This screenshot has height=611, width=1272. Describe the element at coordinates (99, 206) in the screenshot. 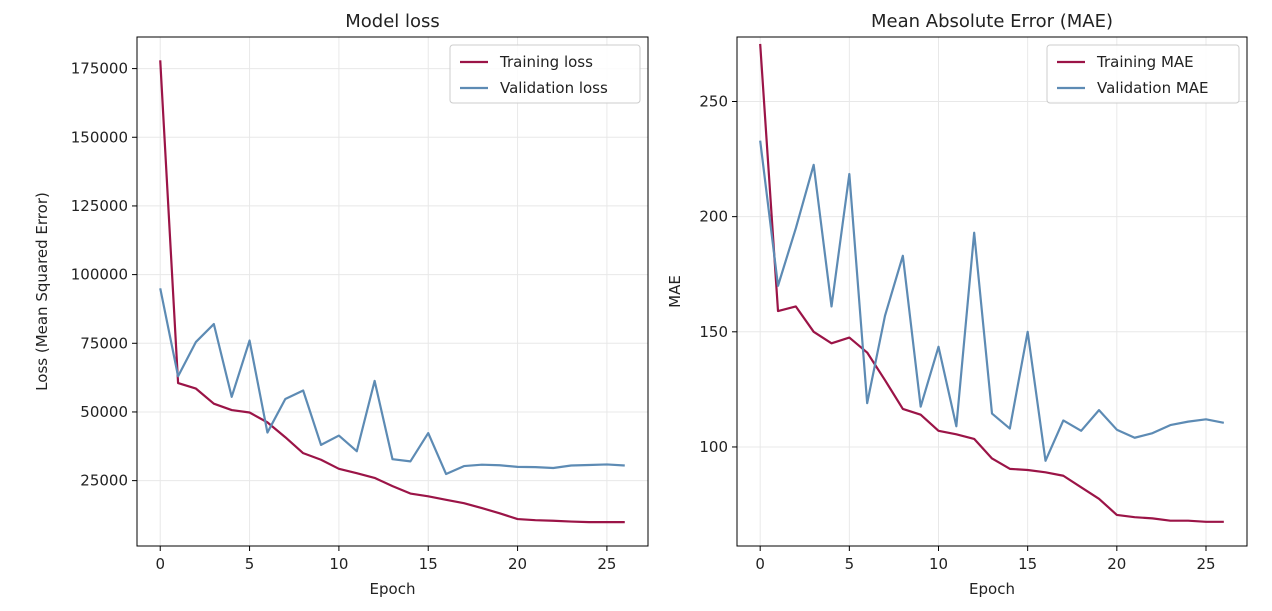

I see `y-tick-label: 125000` at that location.